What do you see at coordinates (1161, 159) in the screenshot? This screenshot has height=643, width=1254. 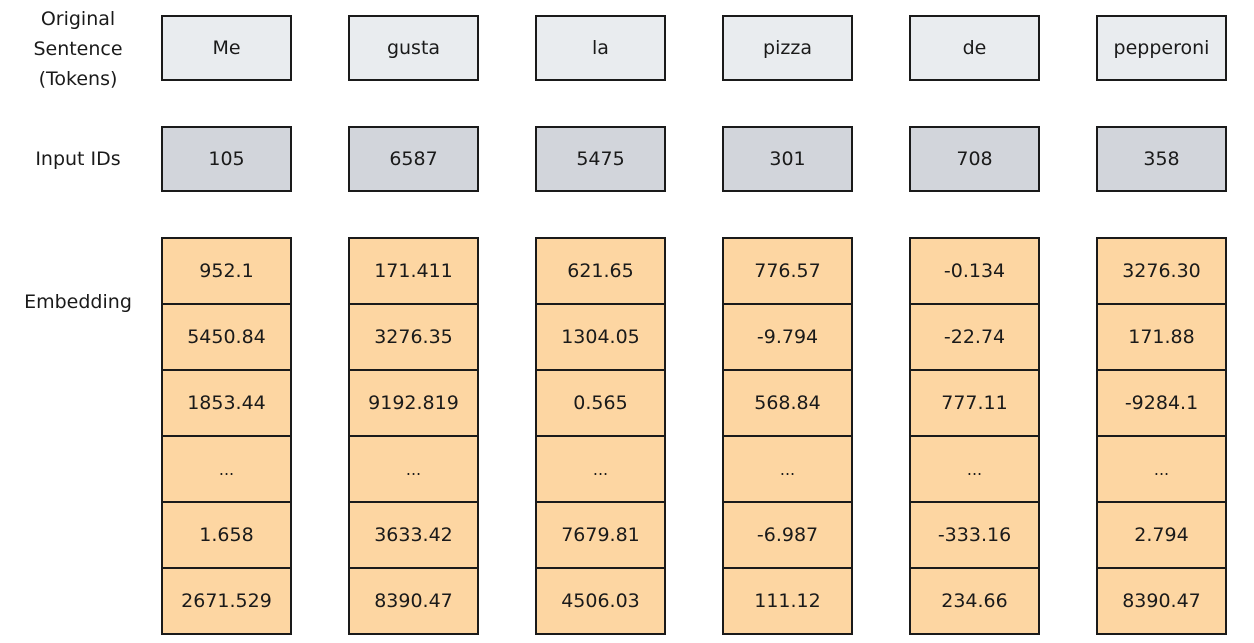 I see `input-id-box: 358` at bounding box center [1161, 159].